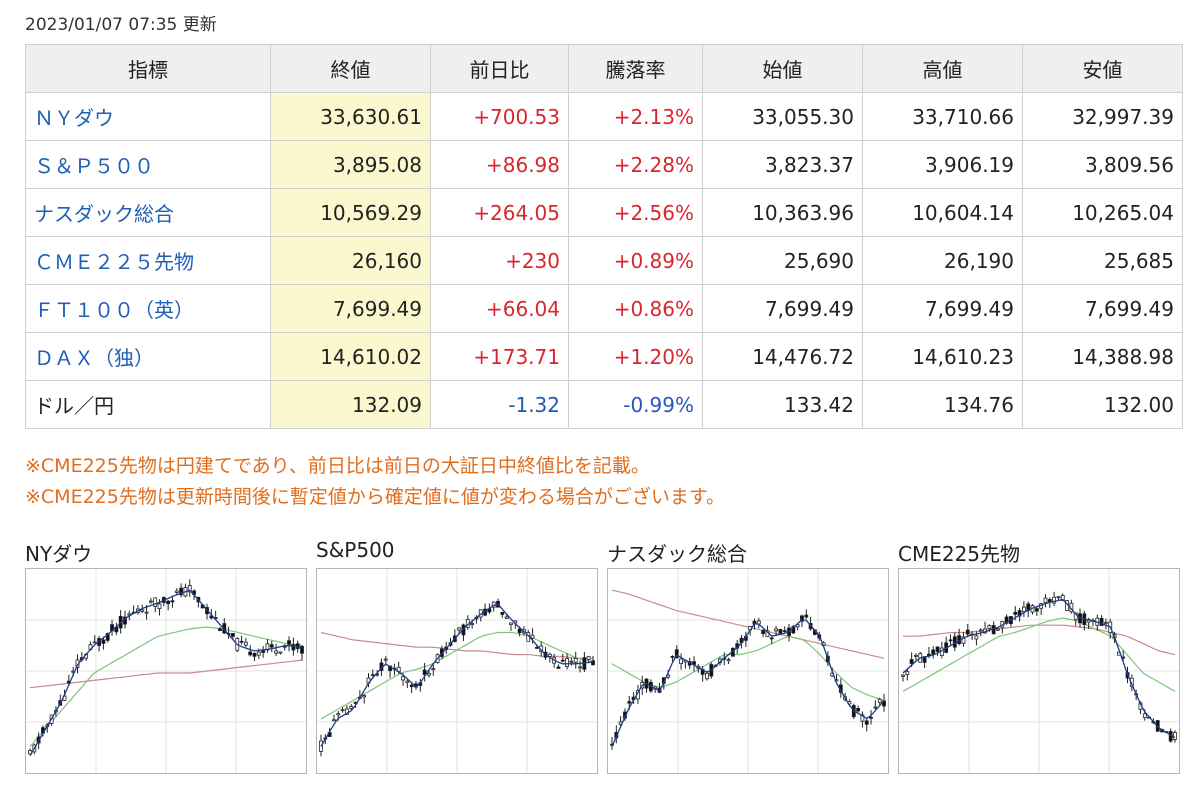 The width and height of the screenshot is (1200, 786). Describe the element at coordinates (355, 550) in the screenshot. I see `chart-title-sp500: S&P500` at that location.